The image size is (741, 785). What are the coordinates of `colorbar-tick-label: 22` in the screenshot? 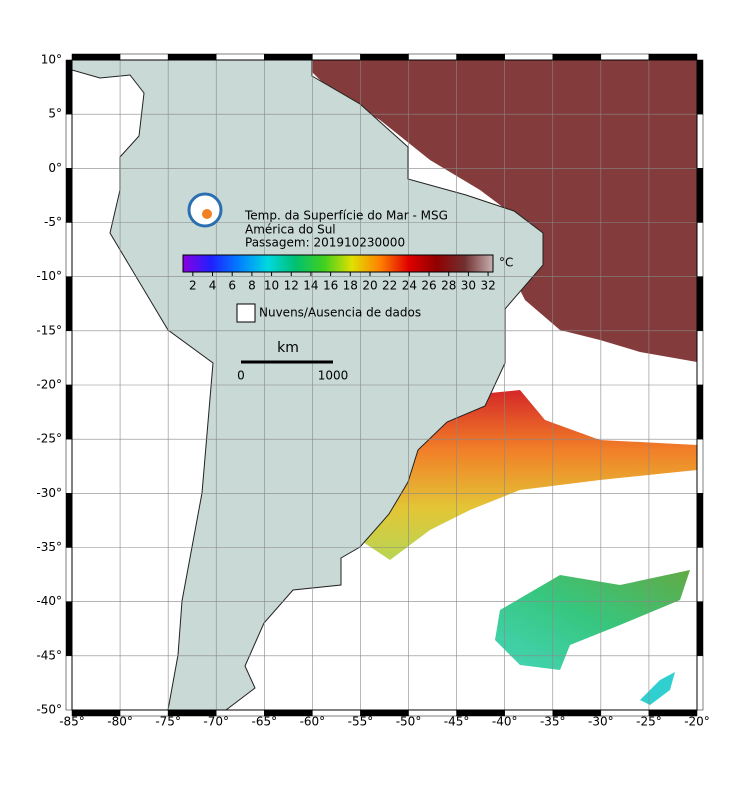 It's located at (389, 286).